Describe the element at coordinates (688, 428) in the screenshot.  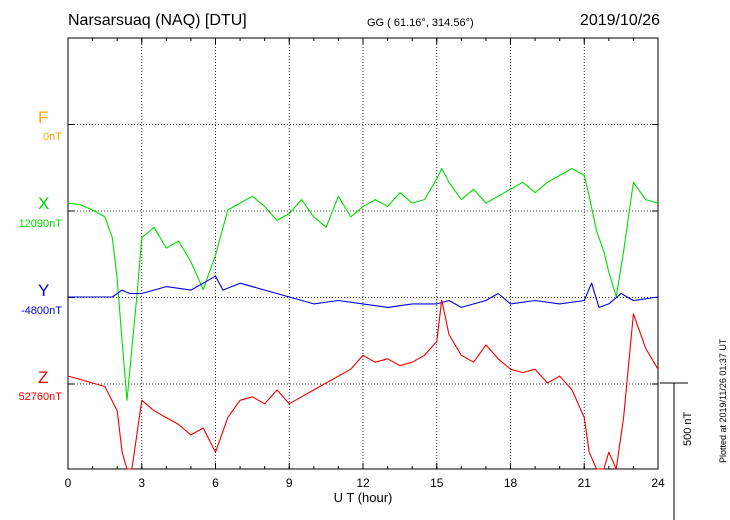
I see `scale-bar-label: 500 nT` at that location.